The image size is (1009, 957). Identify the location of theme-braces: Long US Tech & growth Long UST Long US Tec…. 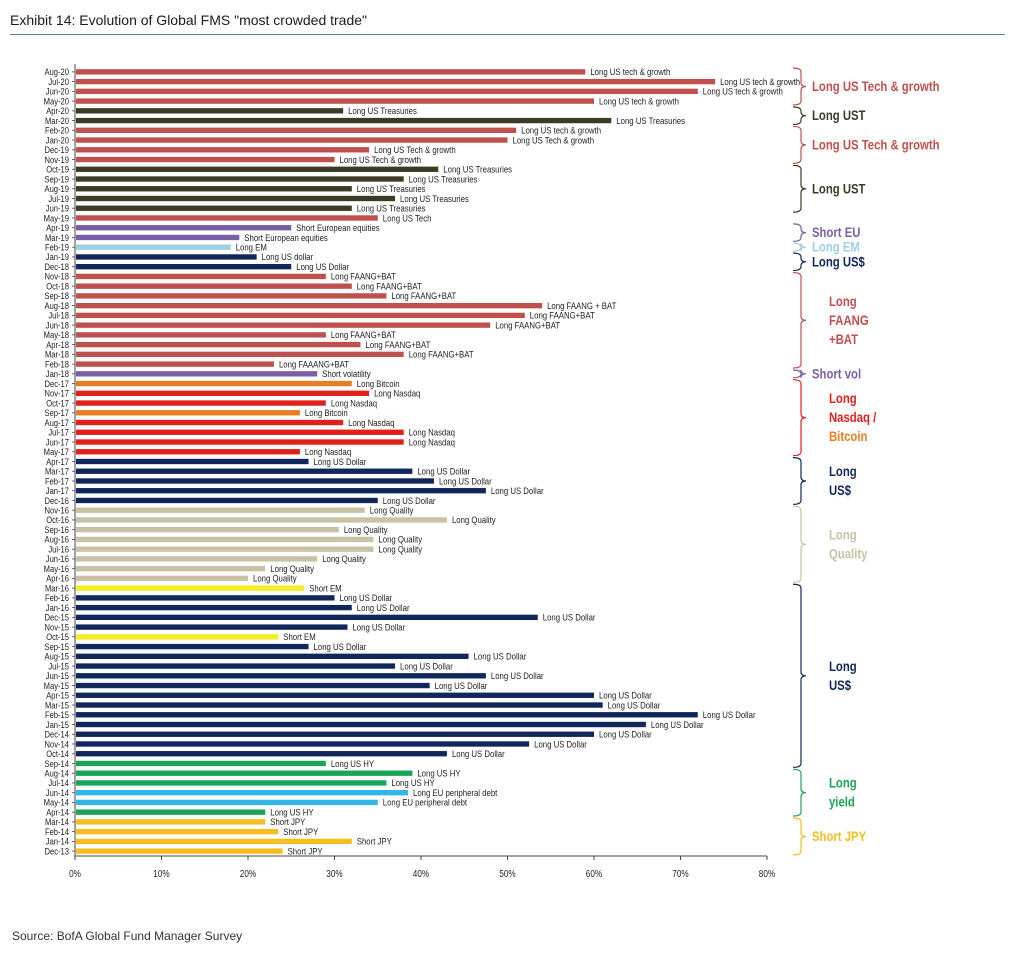
(866, 461).